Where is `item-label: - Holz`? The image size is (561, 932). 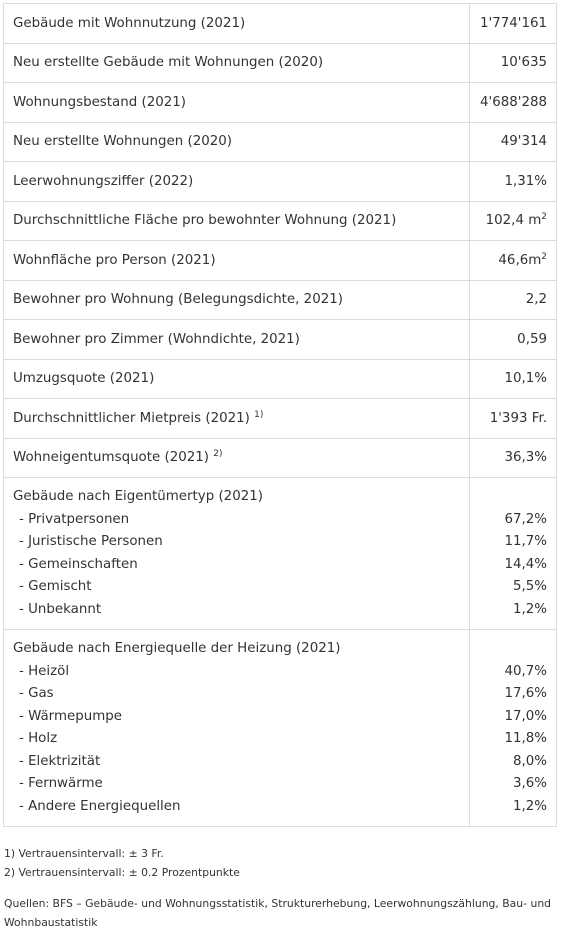 item-label: - Holz is located at coordinates (38, 738).